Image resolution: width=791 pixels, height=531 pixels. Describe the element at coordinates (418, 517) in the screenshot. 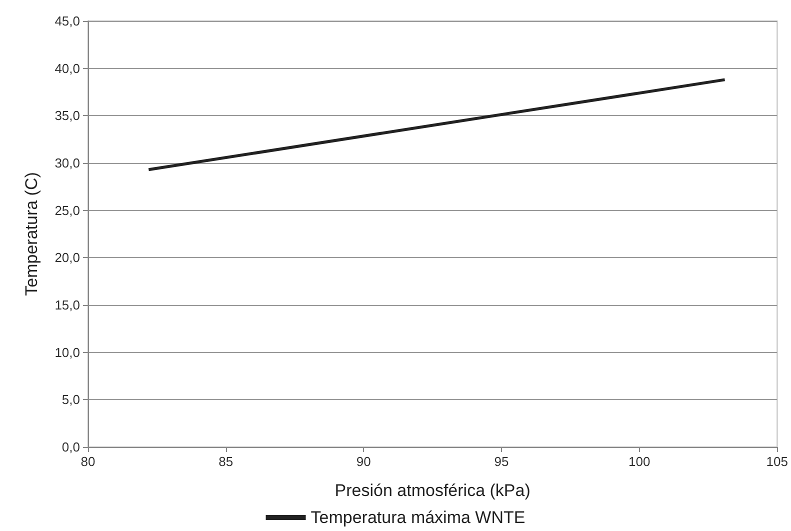

I see `legend-label: Temperatura máxima WNTE` at that location.